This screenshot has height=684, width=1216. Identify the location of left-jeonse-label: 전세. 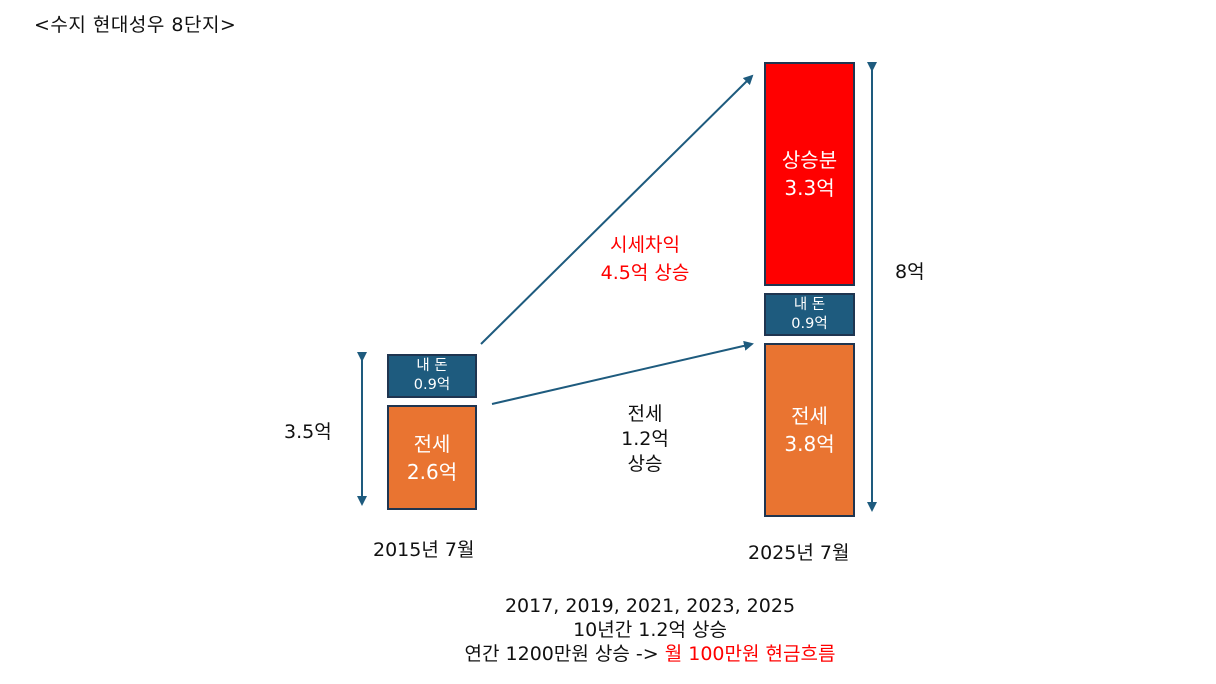
(432, 443).